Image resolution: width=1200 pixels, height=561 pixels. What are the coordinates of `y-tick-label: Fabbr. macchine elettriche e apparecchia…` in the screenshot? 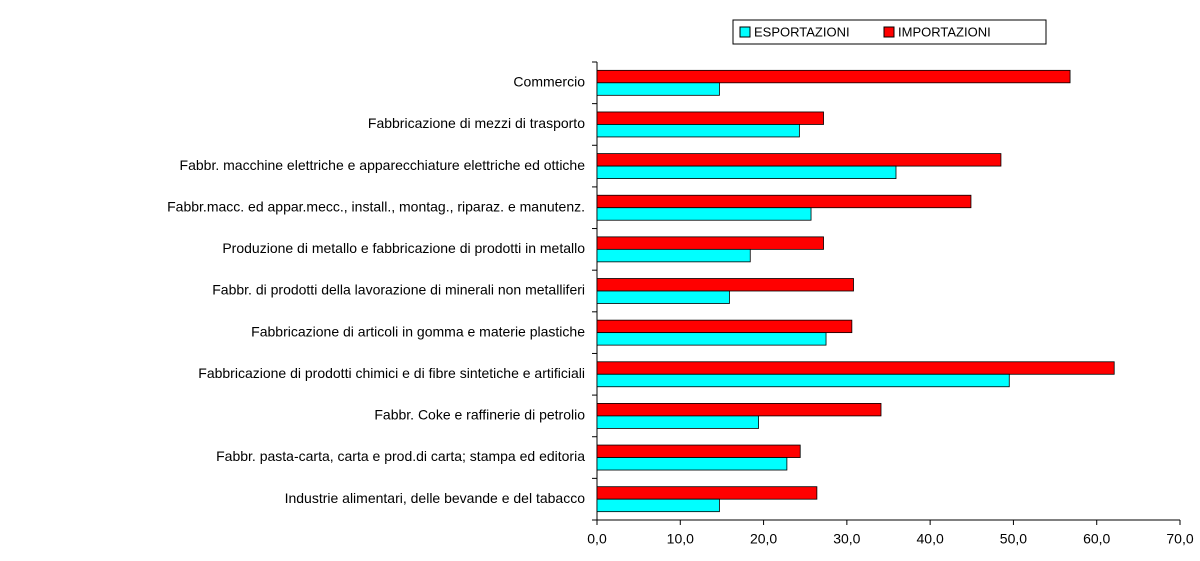 It's located at (383, 165).